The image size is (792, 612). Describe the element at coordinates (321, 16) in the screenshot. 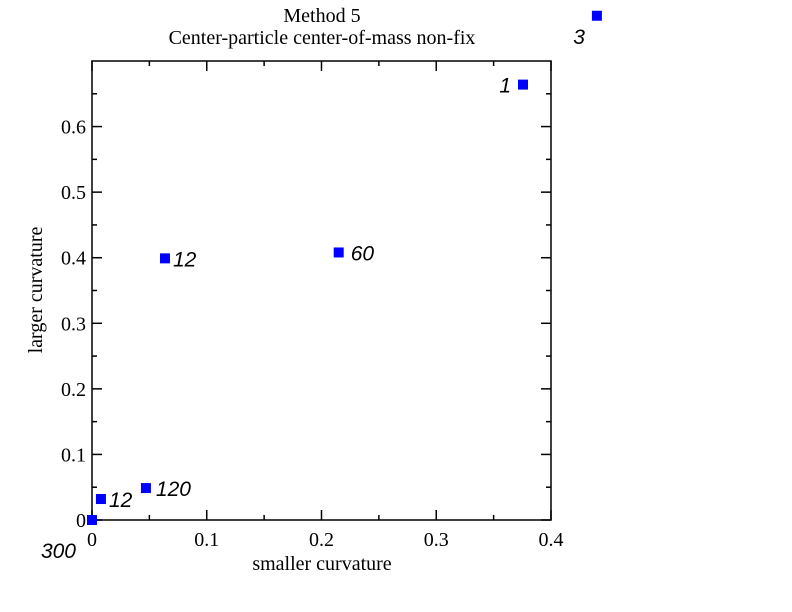

I see `chart-title: Method 5` at that location.